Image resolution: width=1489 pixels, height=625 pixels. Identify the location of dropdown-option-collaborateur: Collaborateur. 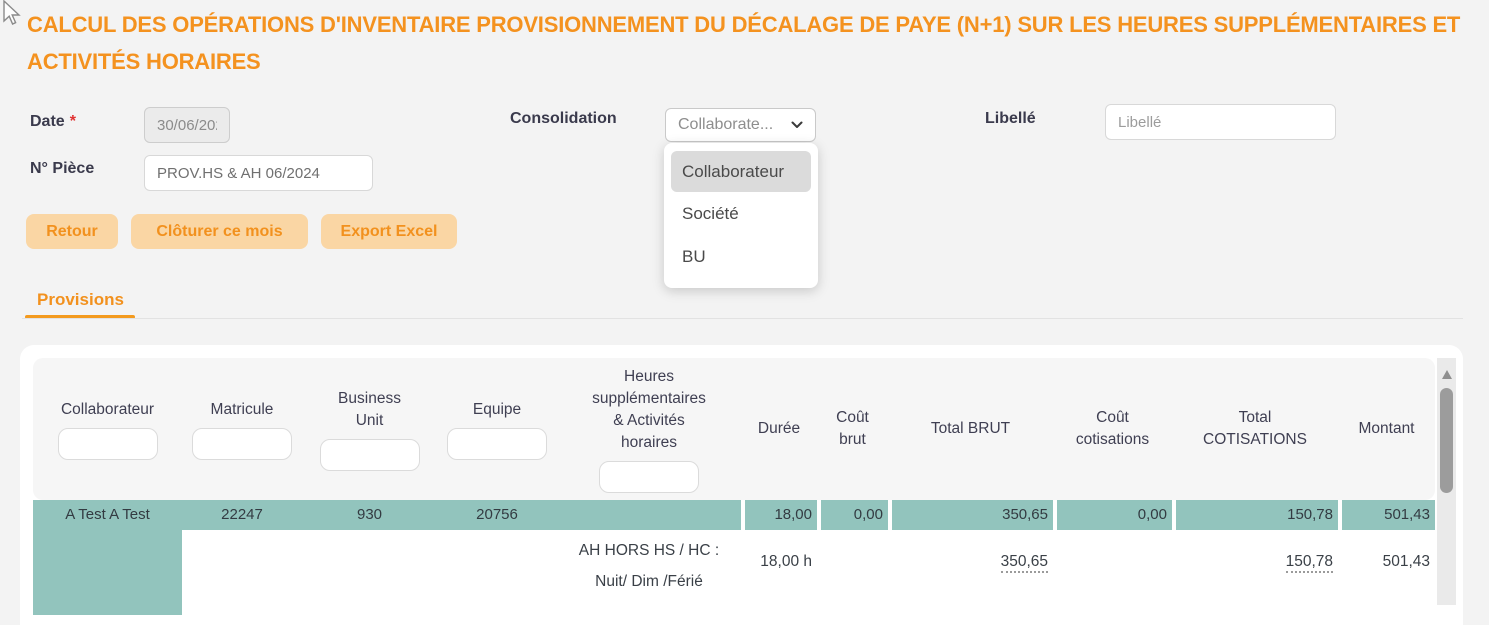
(741, 171).